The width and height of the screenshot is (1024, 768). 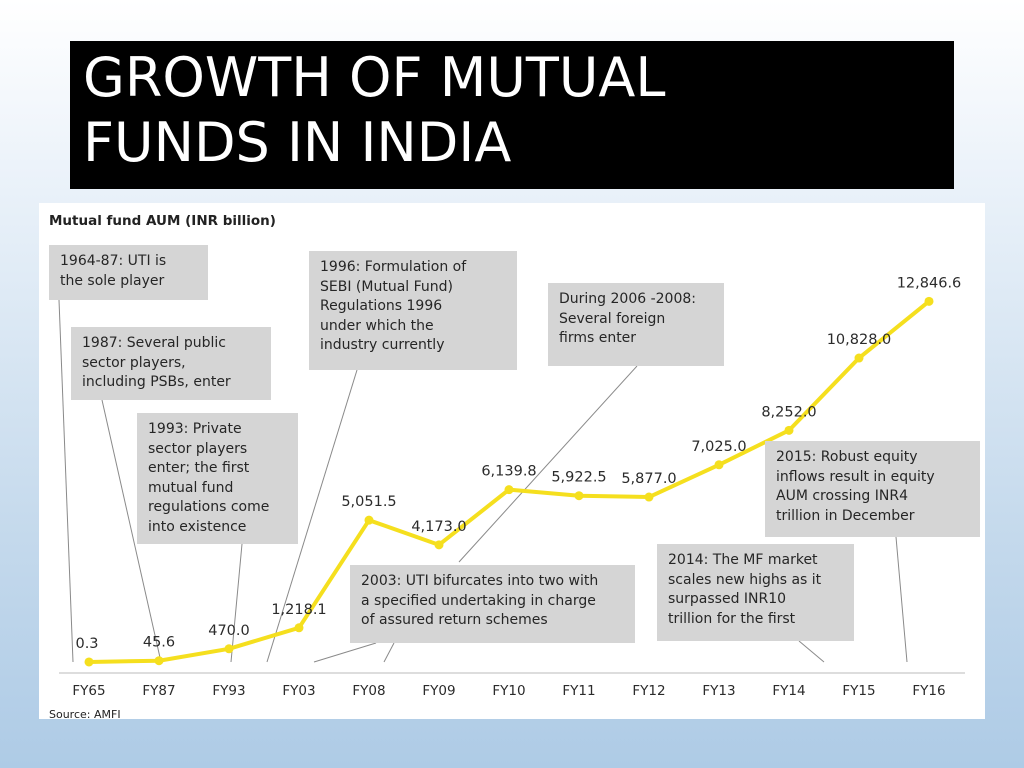 I want to click on data-label-fy12: 5,877.0, so click(x=648, y=479).